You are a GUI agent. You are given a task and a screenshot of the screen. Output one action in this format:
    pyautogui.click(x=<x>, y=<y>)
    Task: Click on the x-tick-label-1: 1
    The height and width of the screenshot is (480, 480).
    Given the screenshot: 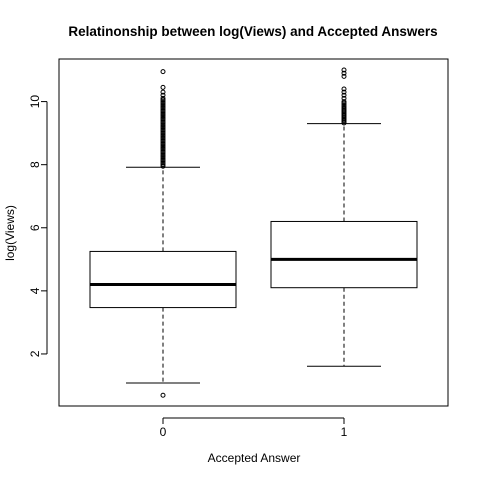 What is the action you would take?
    pyautogui.click(x=344, y=432)
    